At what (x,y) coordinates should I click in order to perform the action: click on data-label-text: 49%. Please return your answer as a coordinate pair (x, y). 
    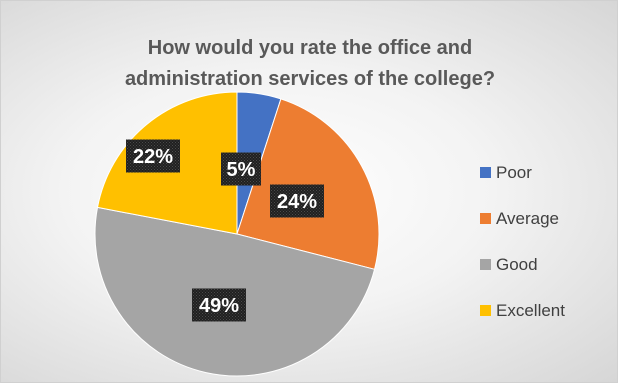
    Looking at the image, I should click on (219, 306).